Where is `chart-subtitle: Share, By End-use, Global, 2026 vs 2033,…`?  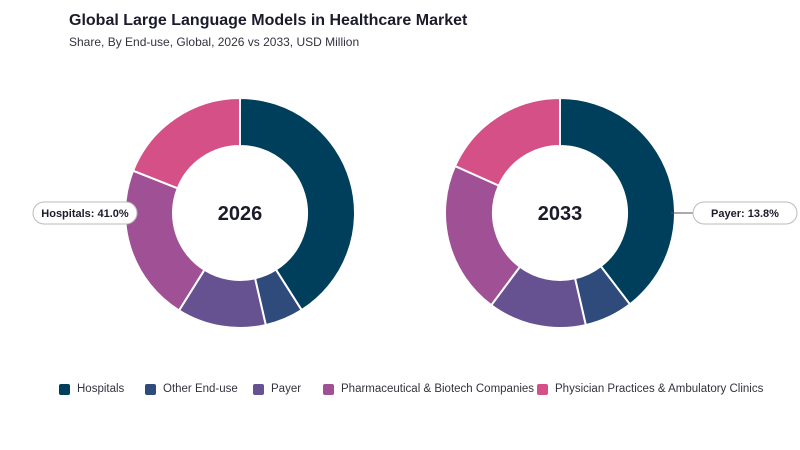
chart-subtitle: Share, By End-use, Global, 2026 vs 2033,… is located at coordinates (214, 42).